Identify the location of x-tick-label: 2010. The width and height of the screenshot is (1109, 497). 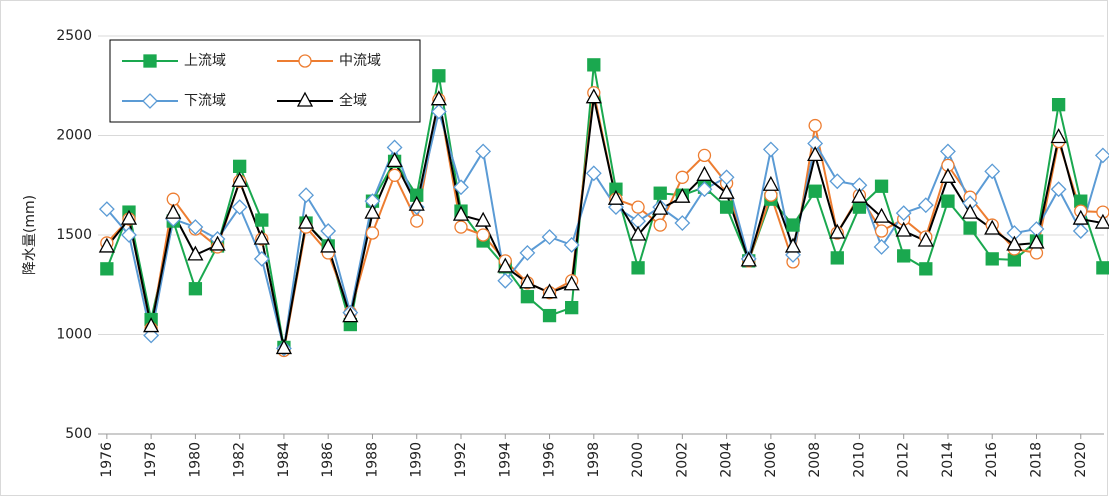
(859, 460).